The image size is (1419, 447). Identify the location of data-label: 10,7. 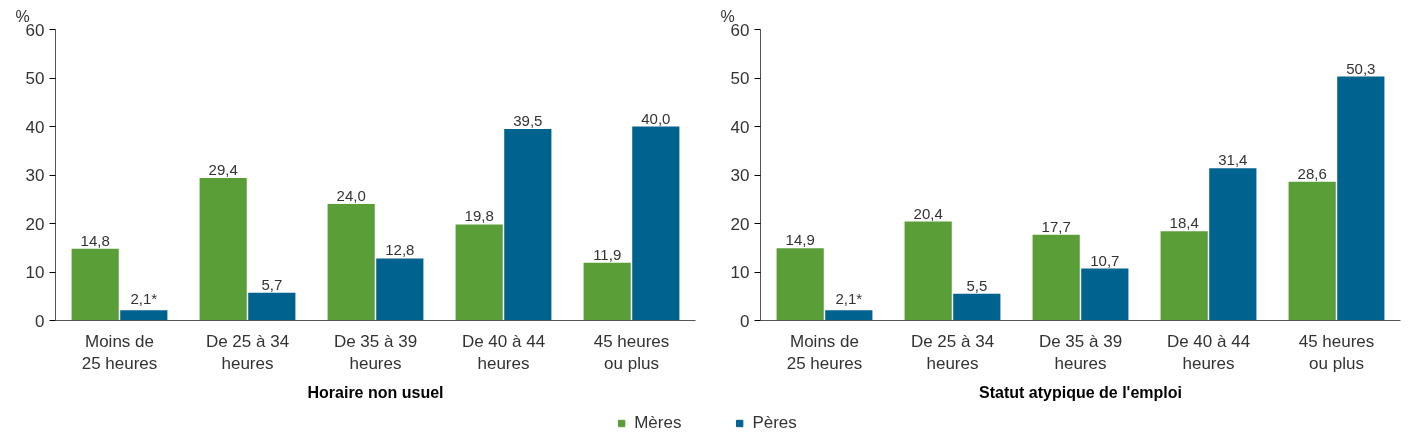
(1105, 260).